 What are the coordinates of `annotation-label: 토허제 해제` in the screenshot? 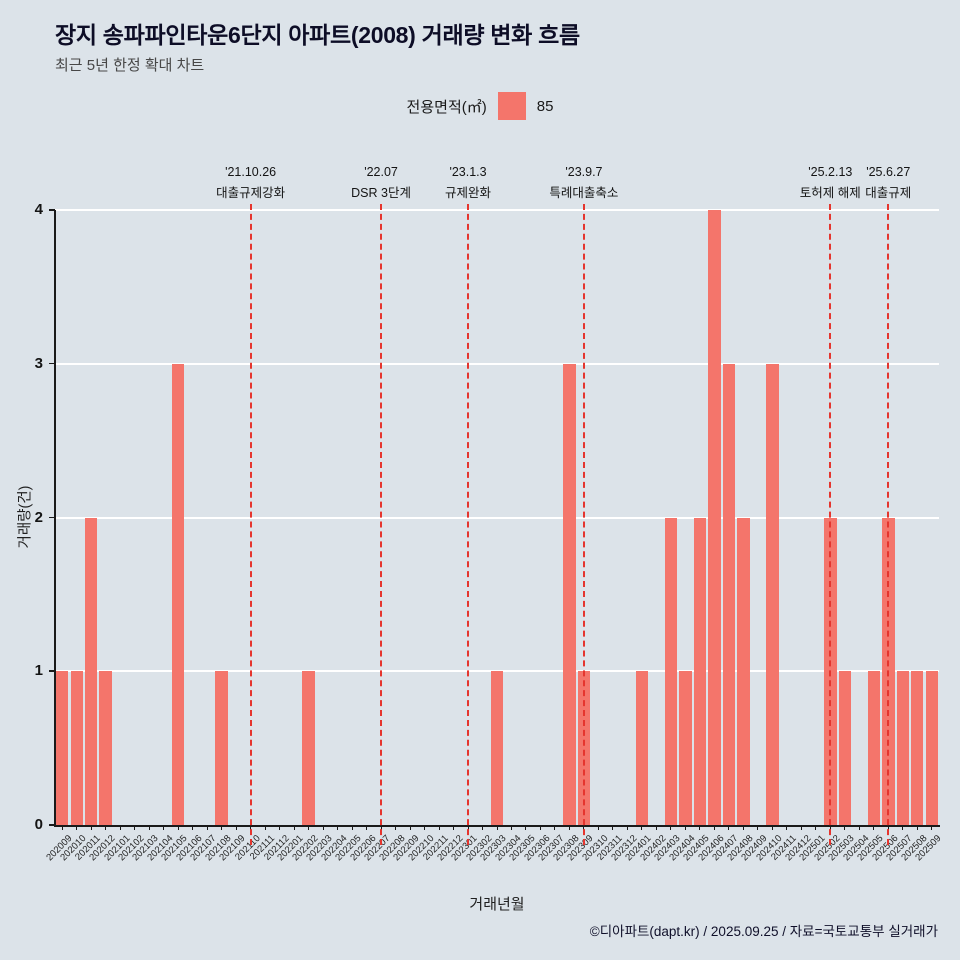 It's located at (830, 193).